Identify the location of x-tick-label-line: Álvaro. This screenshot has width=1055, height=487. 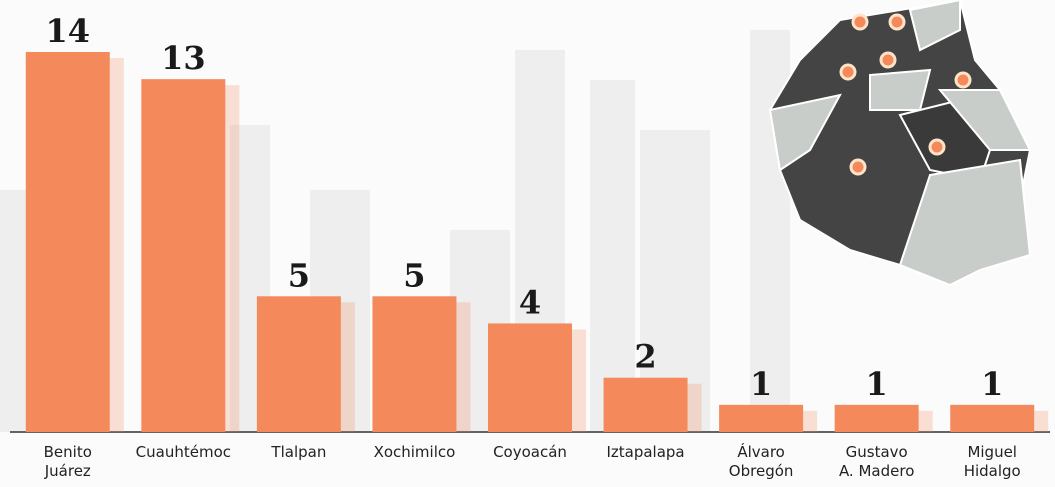
(761, 451).